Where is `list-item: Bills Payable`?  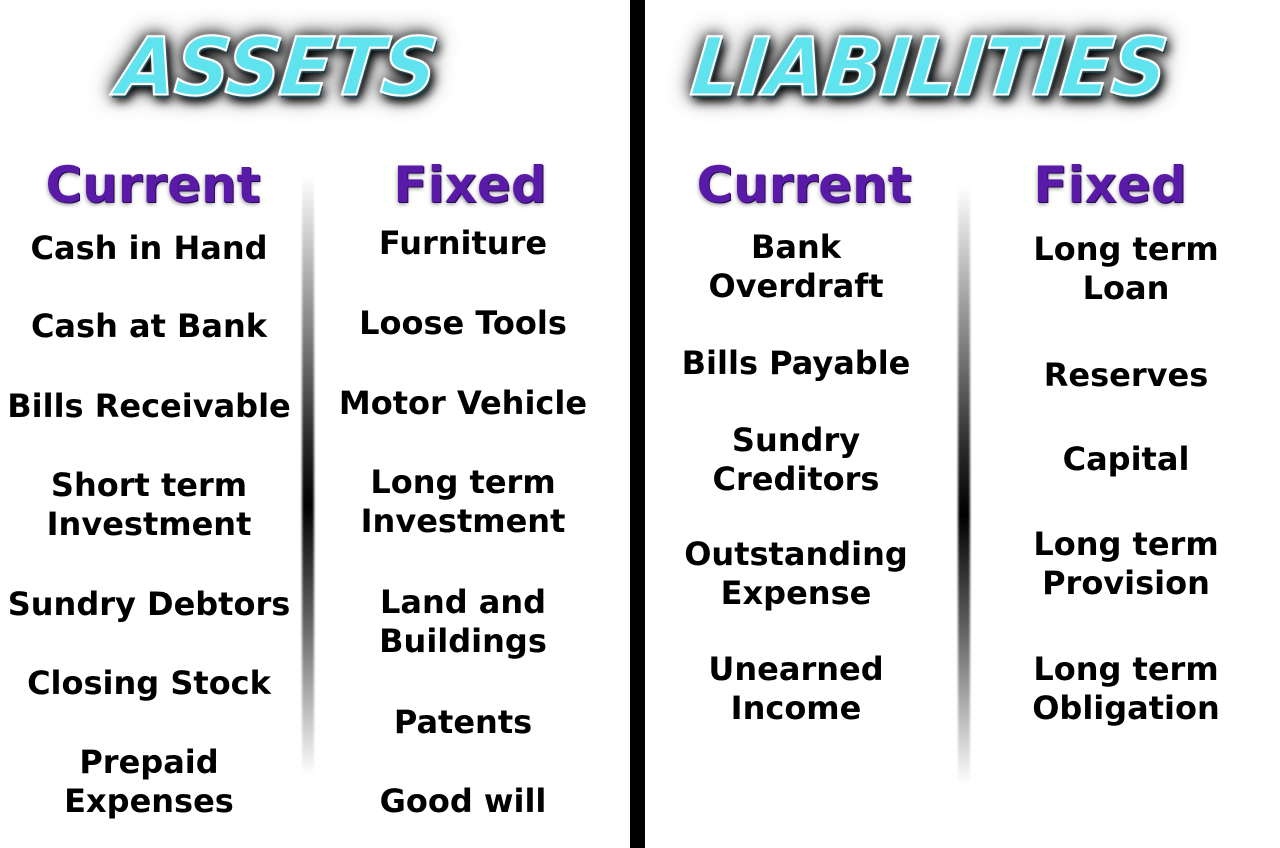 list-item: Bills Payable is located at coordinates (796, 363).